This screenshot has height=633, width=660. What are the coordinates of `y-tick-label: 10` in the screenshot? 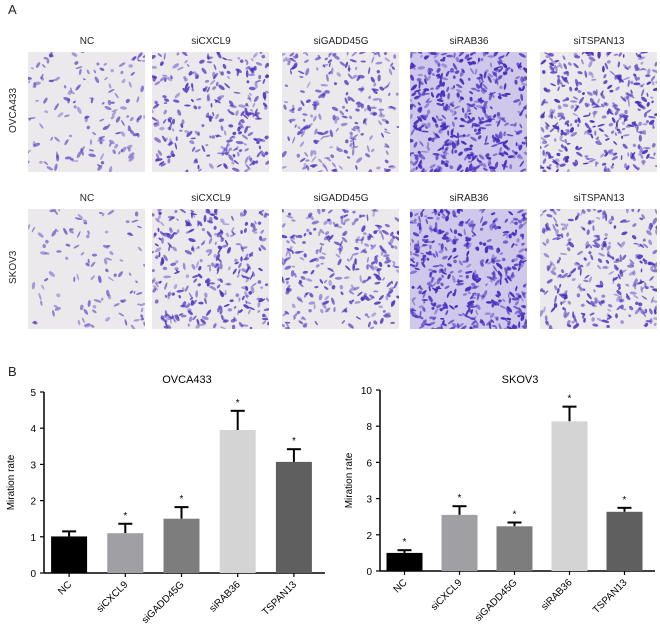 It's located at (367, 391).